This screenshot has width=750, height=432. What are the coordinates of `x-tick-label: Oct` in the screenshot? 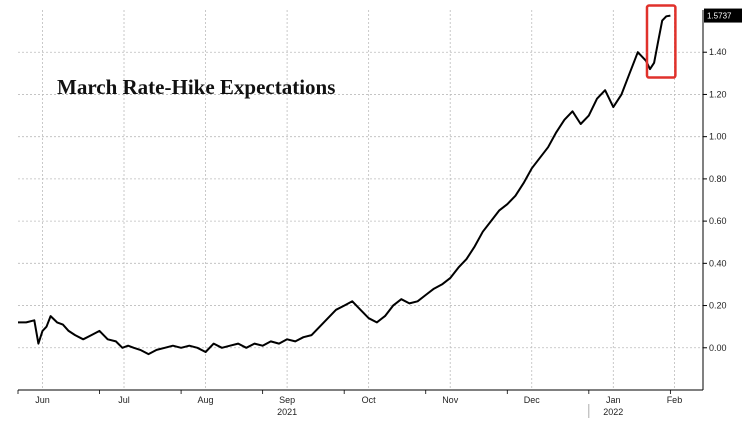 It's located at (369, 400).